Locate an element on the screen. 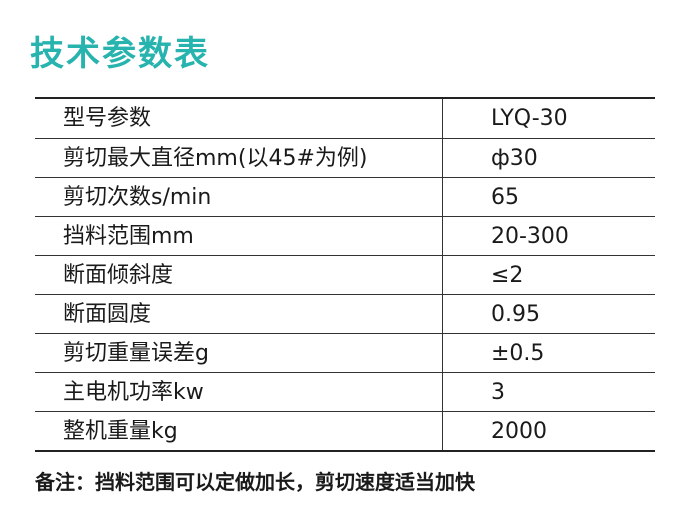  param-value: 3 is located at coordinates (498, 392).